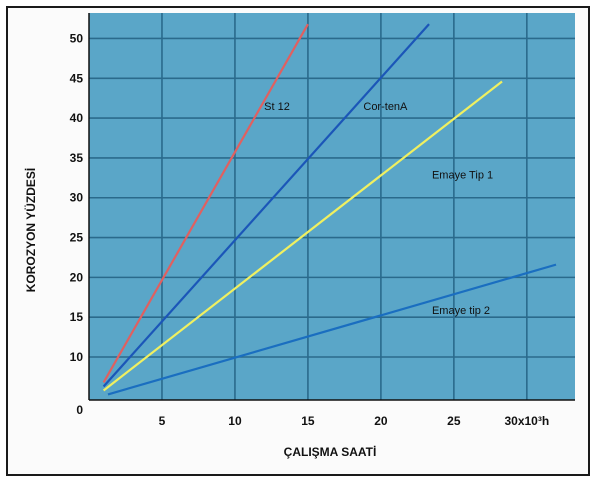 The width and height of the screenshot is (600, 485). Describe the element at coordinates (77, 198) in the screenshot. I see `y-tick-label: 30` at that location.